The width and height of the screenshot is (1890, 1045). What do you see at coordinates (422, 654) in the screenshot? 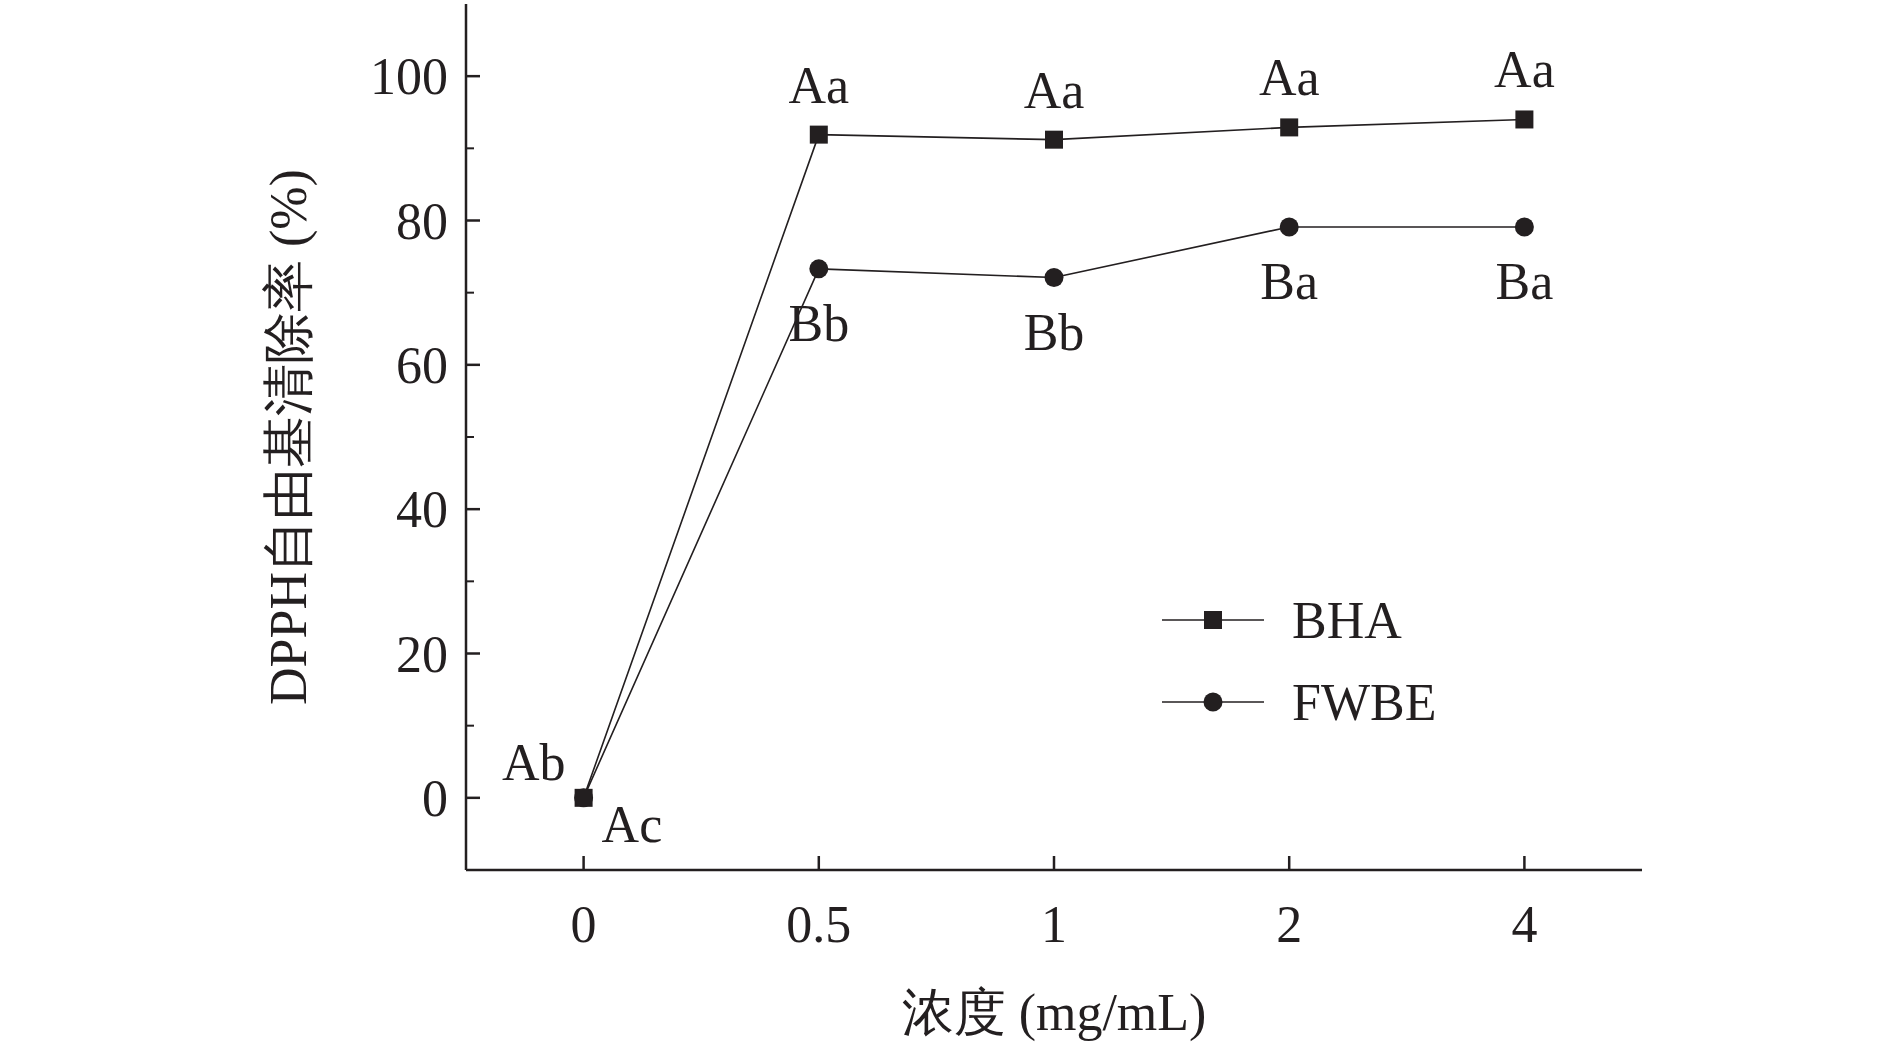
I see `y-tick-label: 20` at bounding box center [422, 654].